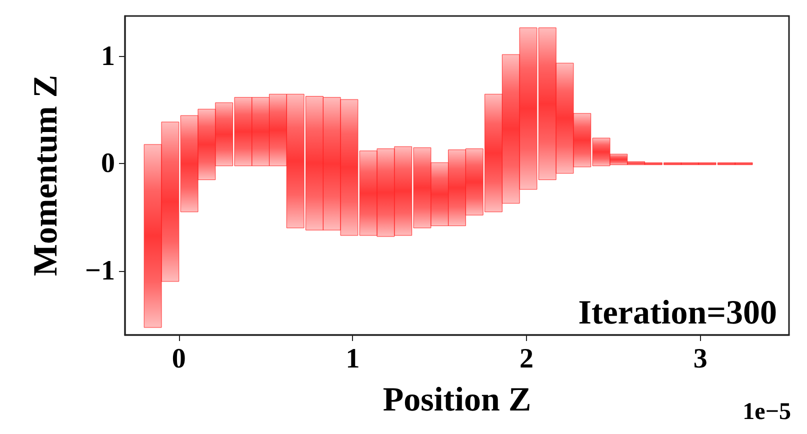 Image resolution: width=807 pixels, height=434 pixels. What do you see at coordinates (700, 359) in the screenshot?
I see `x-tick-label: 3` at bounding box center [700, 359].